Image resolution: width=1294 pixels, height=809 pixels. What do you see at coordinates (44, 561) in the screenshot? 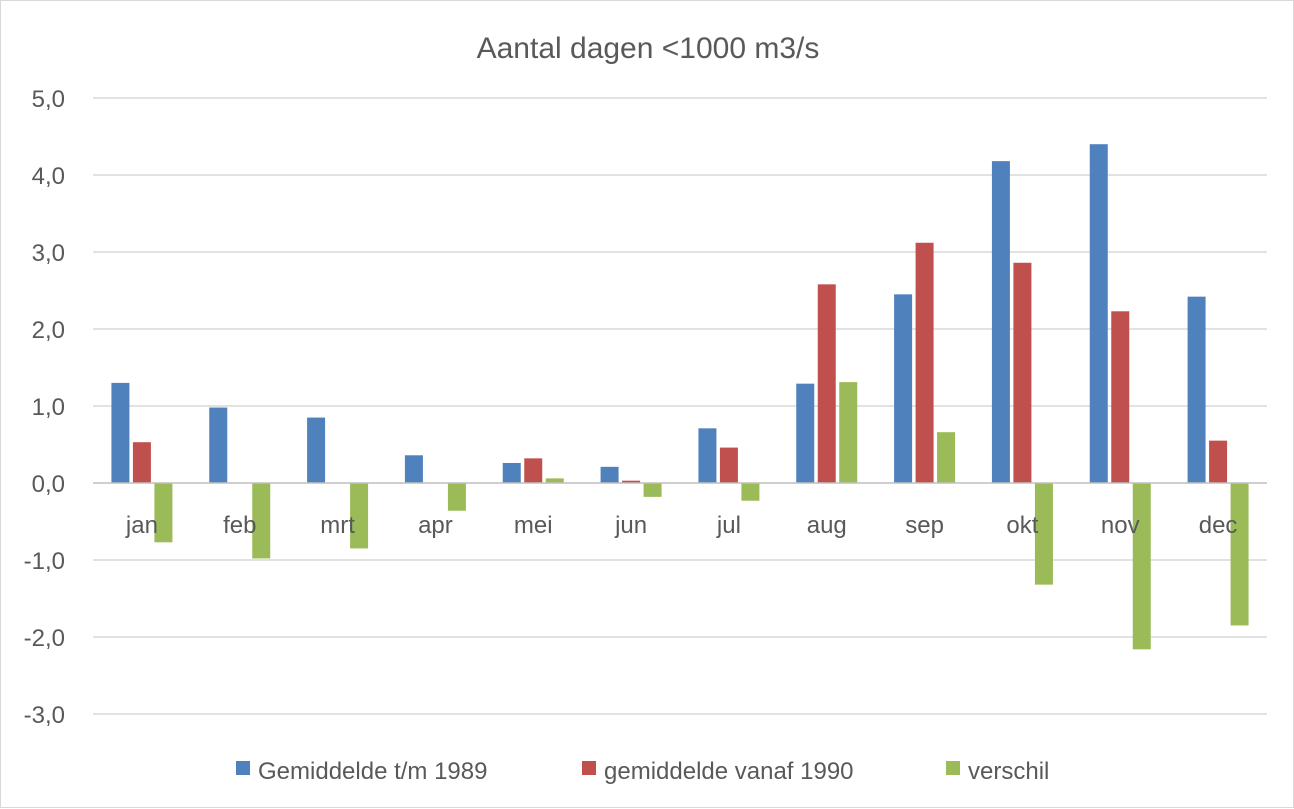
I see `y-tick-label: -1,0` at bounding box center [44, 561].